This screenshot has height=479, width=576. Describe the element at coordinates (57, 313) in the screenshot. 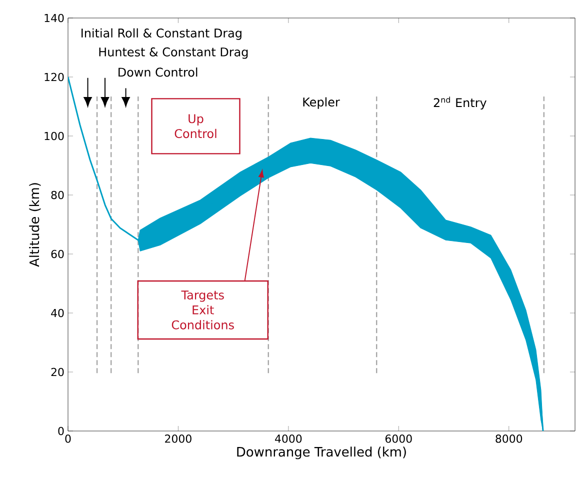

I see `y-tick-label: 40` at that location.